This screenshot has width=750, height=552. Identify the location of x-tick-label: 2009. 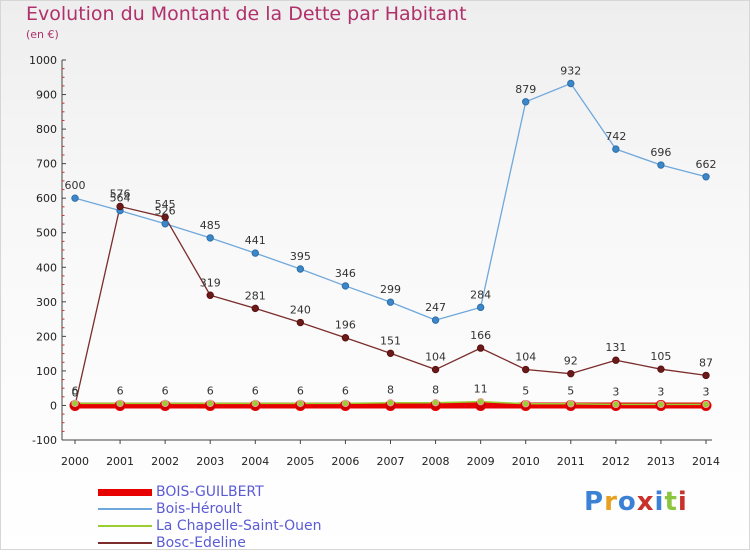
(481, 461).